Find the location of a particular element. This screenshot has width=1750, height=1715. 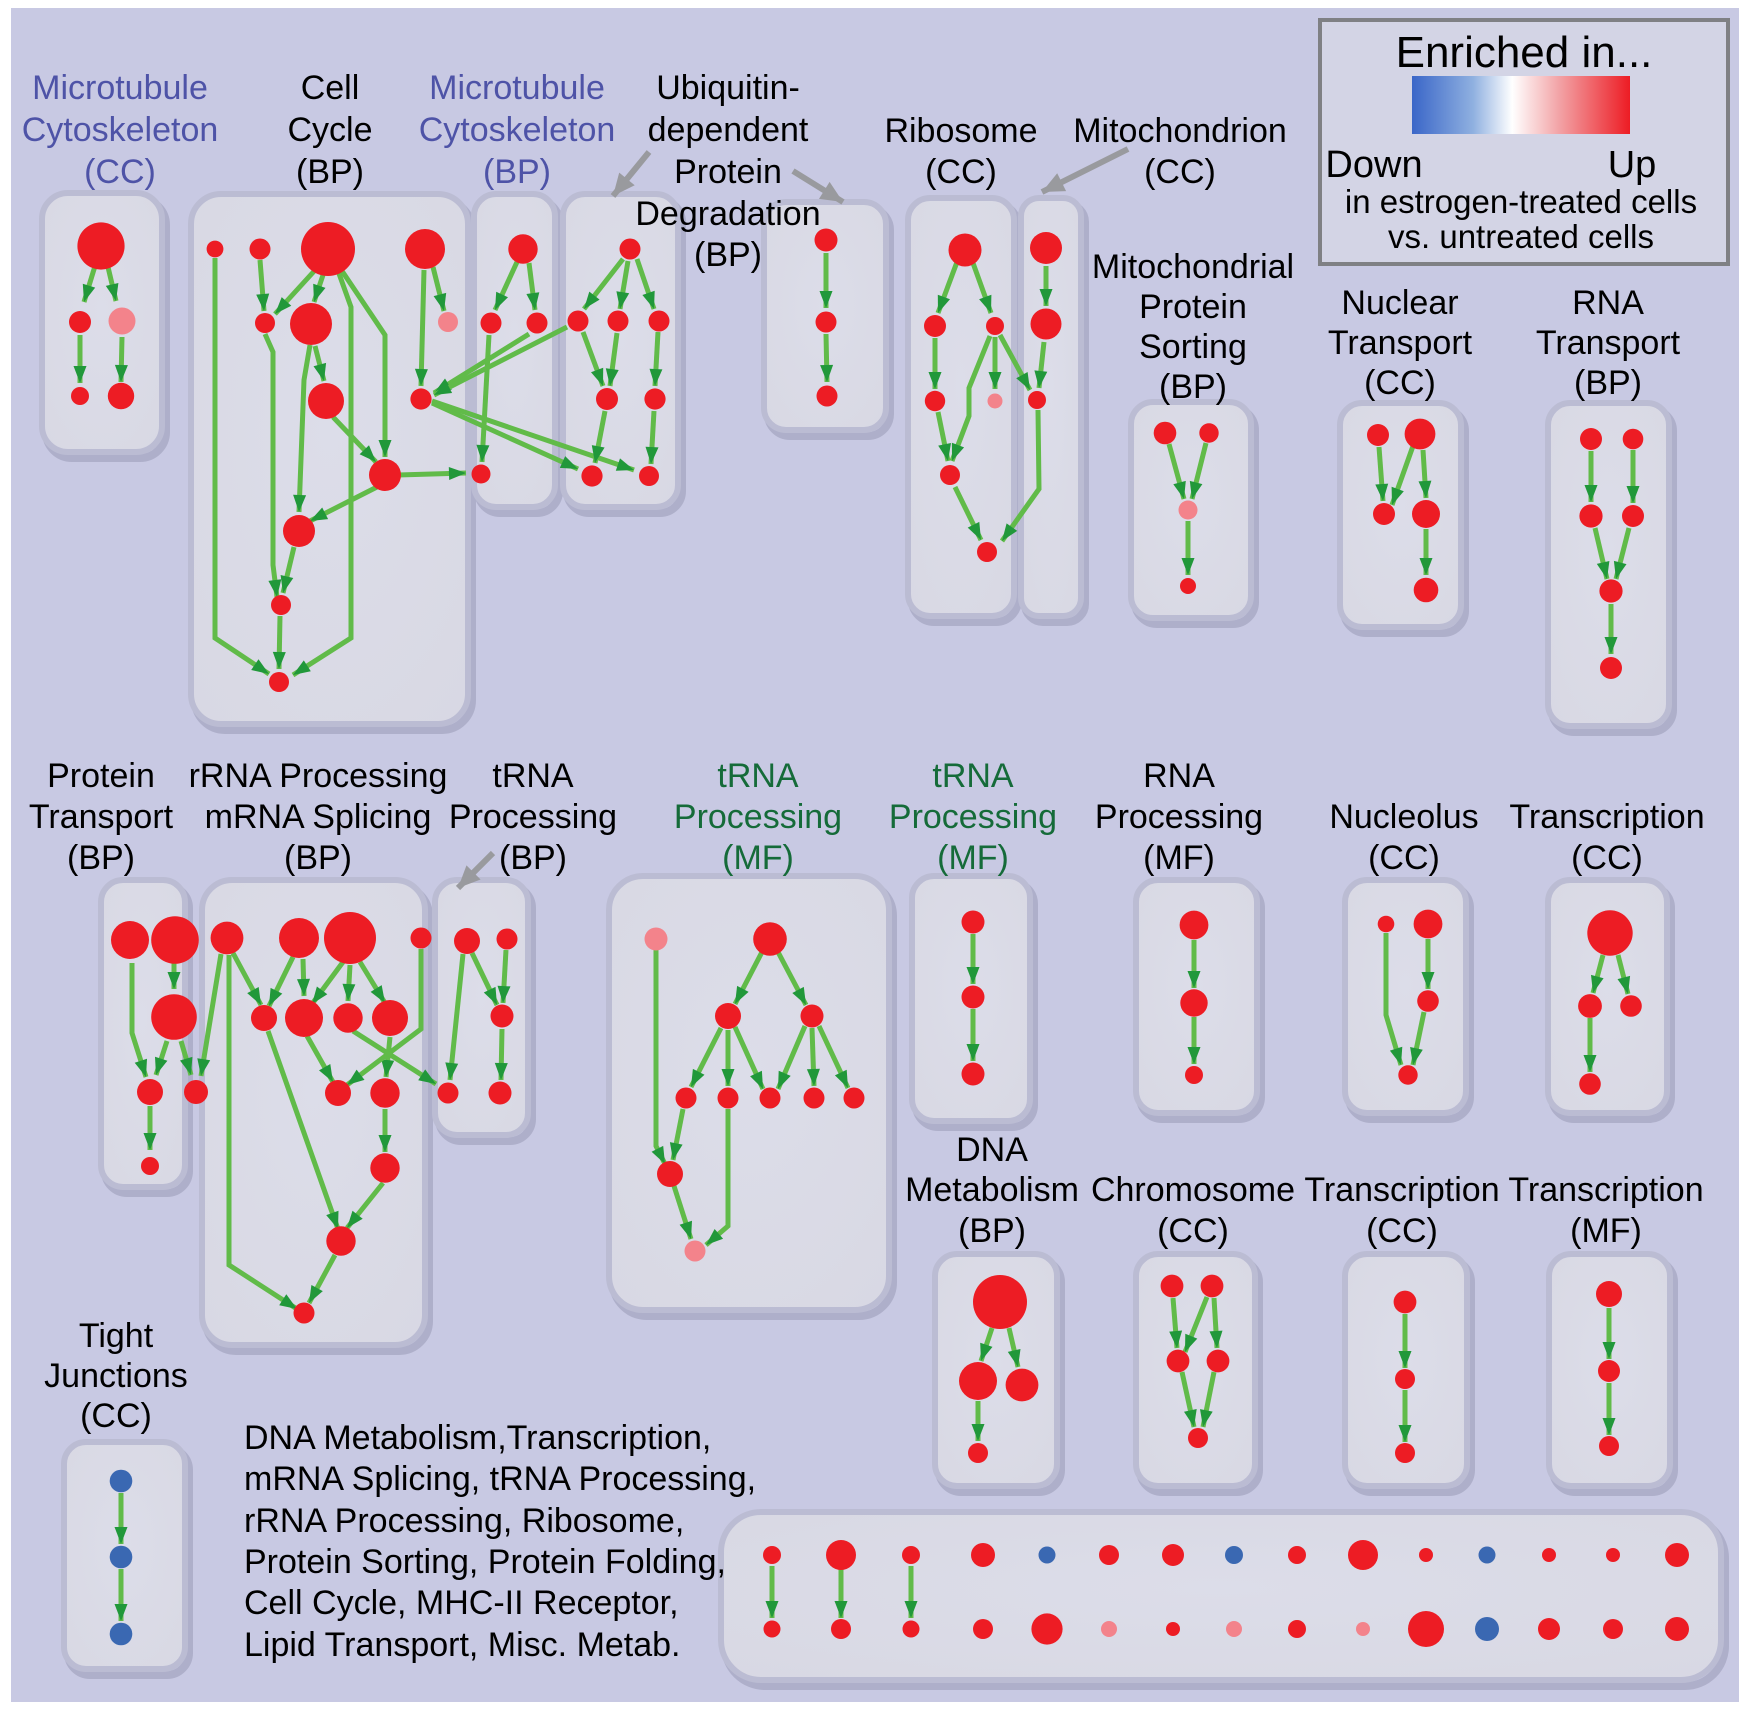

svg-text: Sorting is located at coordinates (1193, 347).